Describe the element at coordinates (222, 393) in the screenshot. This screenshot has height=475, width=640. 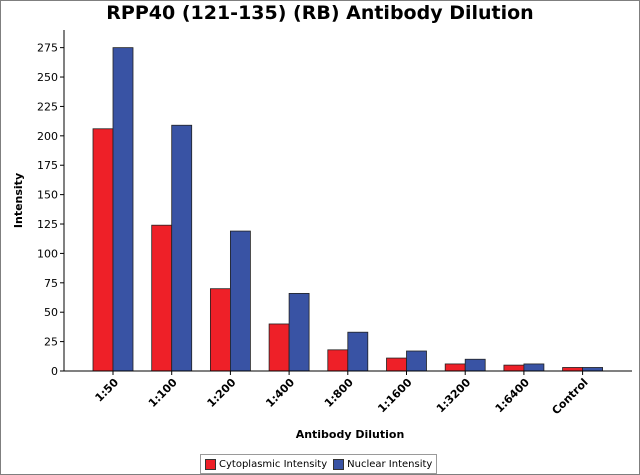
I see `x-tick-label: 1:200` at that location.